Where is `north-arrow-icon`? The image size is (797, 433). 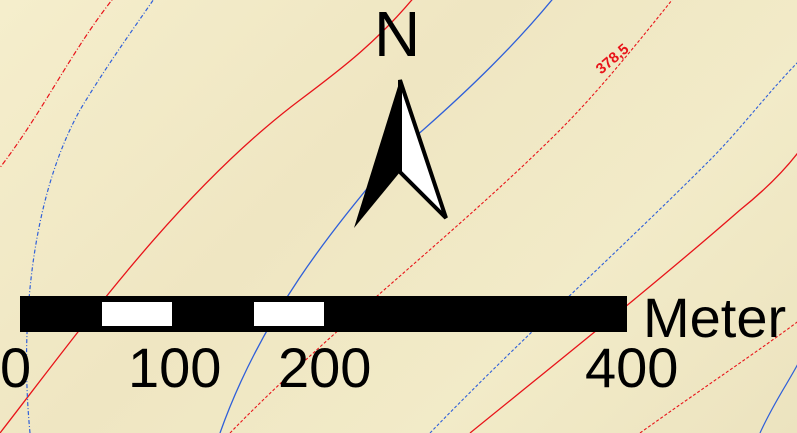
north-arrow-icon is located at coordinates (401, 153).